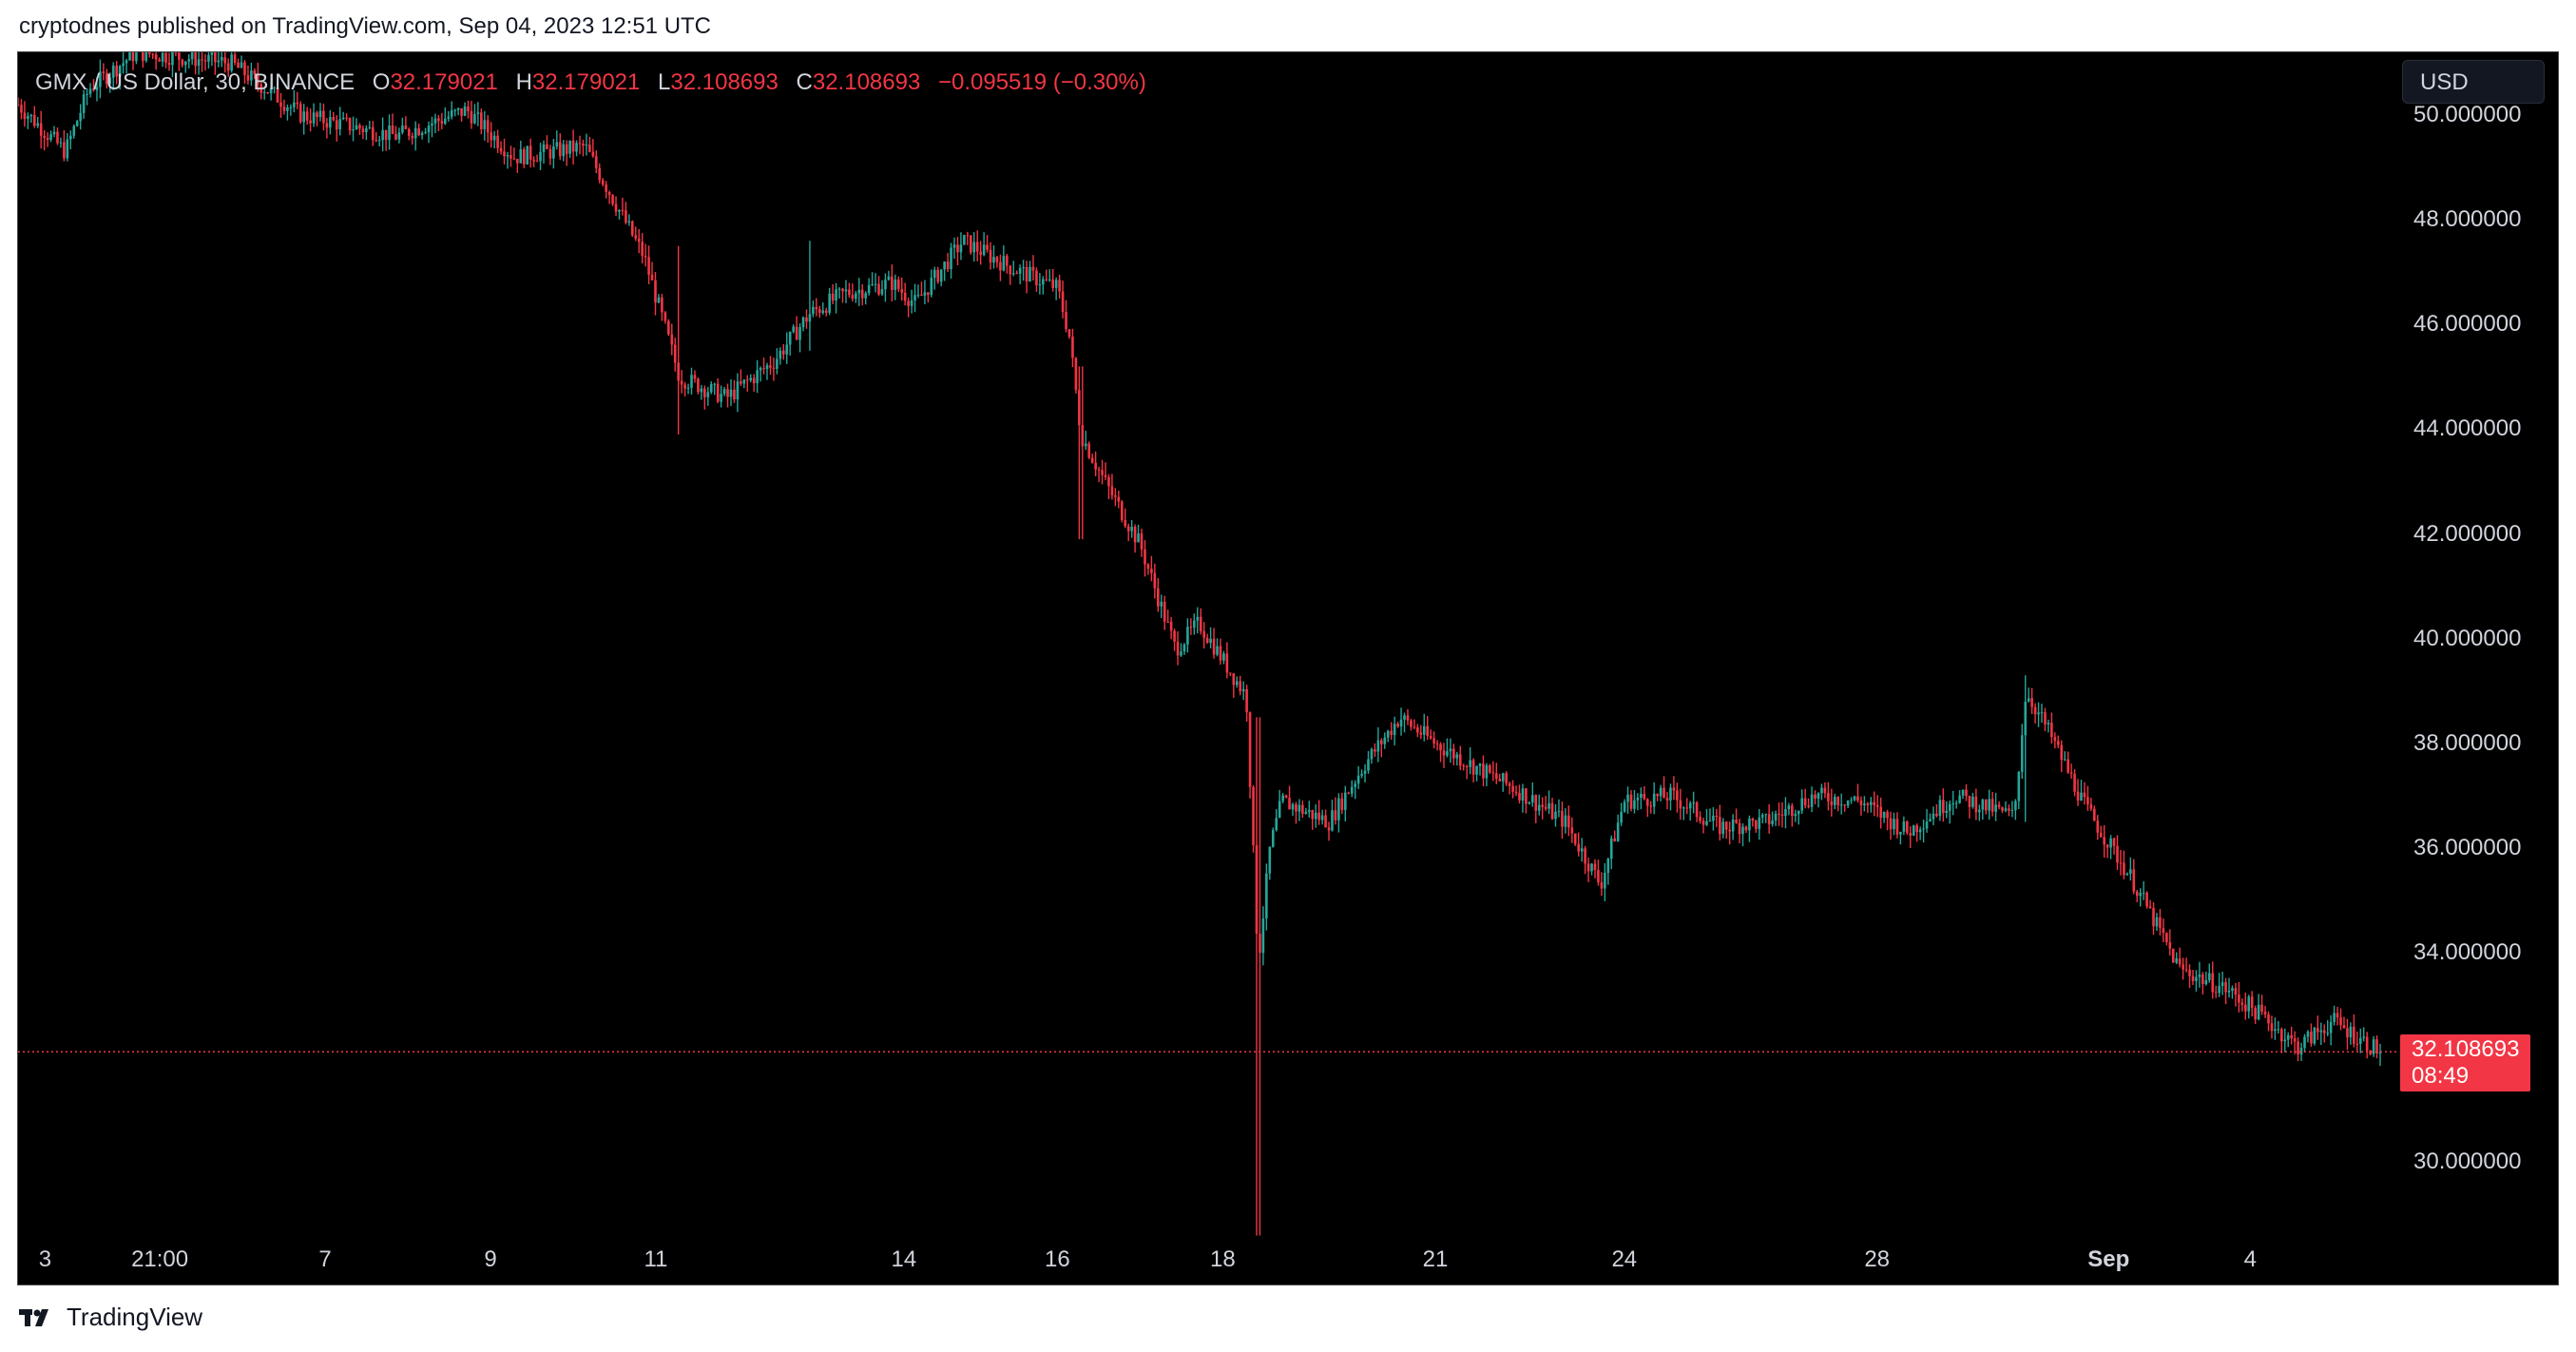 This screenshot has height=1352, width=2576. What do you see at coordinates (2473, 82) in the screenshot?
I see `currency-button: USD` at bounding box center [2473, 82].